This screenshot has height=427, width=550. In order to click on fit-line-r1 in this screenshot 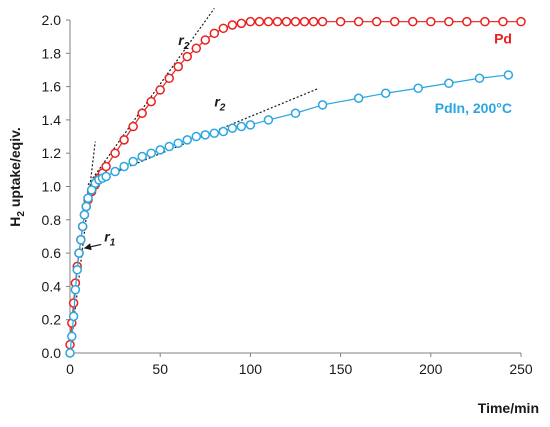, I will do `click(82, 247)`.